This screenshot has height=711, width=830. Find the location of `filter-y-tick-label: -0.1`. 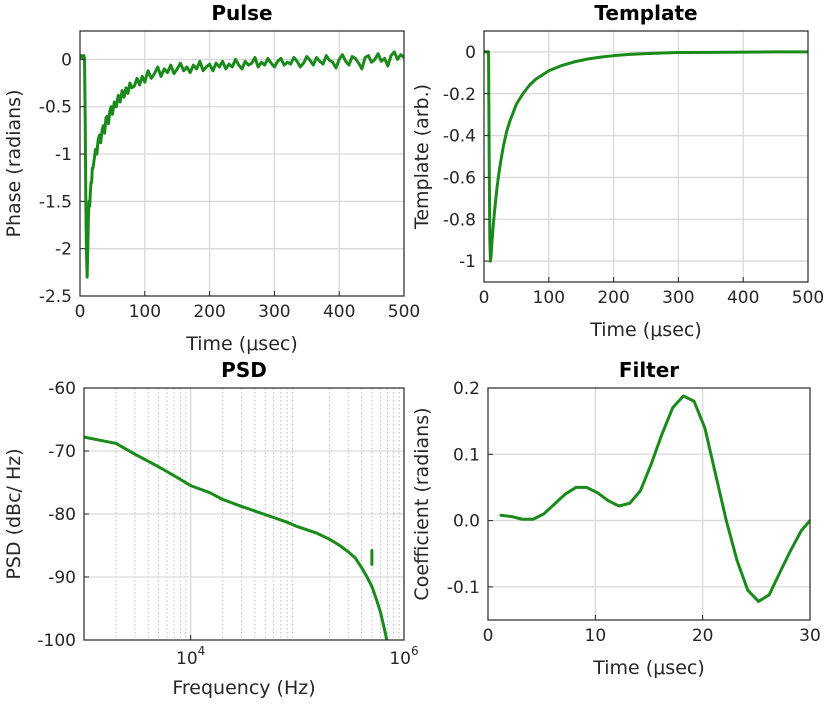

filter-y-tick-label: -0.1 is located at coordinates (463, 588).